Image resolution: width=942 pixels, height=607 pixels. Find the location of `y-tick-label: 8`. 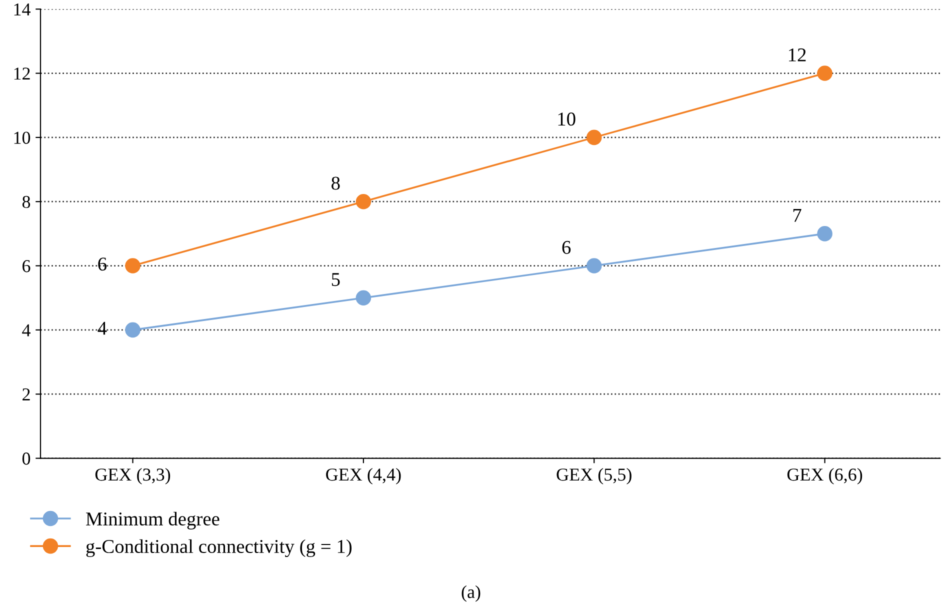

y-tick-label: 8 is located at coordinates (26, 202).